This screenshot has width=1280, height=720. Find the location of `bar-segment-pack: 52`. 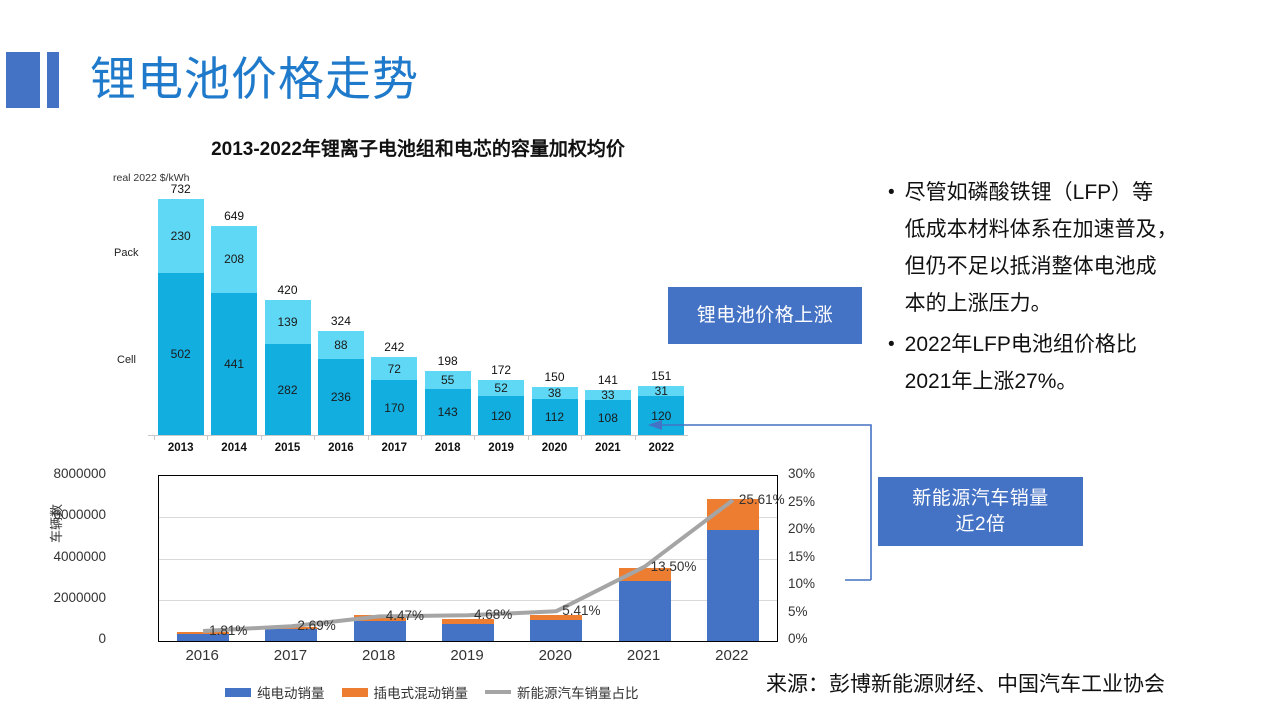

bar-segment-pack: 52 is located at coordinates (501, 388).